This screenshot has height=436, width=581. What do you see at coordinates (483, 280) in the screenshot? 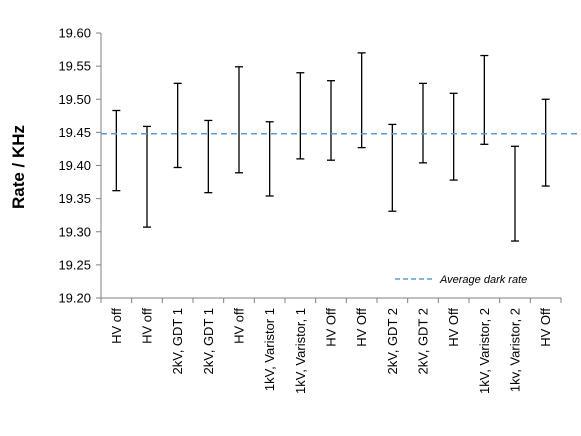
I see `legend-label: Average dark rate` at bounding box center [483, 280].